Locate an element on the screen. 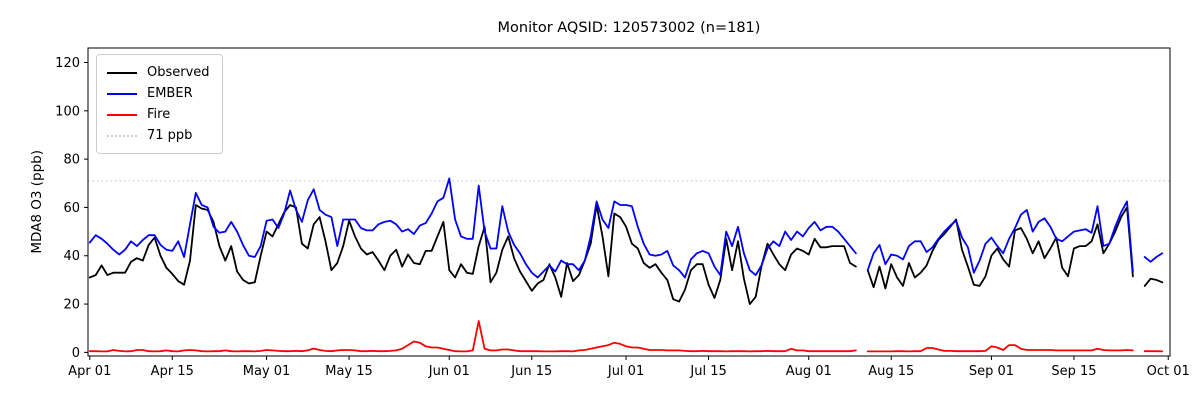  x-tick-label: May 01 is located at coordinates (267, 371).